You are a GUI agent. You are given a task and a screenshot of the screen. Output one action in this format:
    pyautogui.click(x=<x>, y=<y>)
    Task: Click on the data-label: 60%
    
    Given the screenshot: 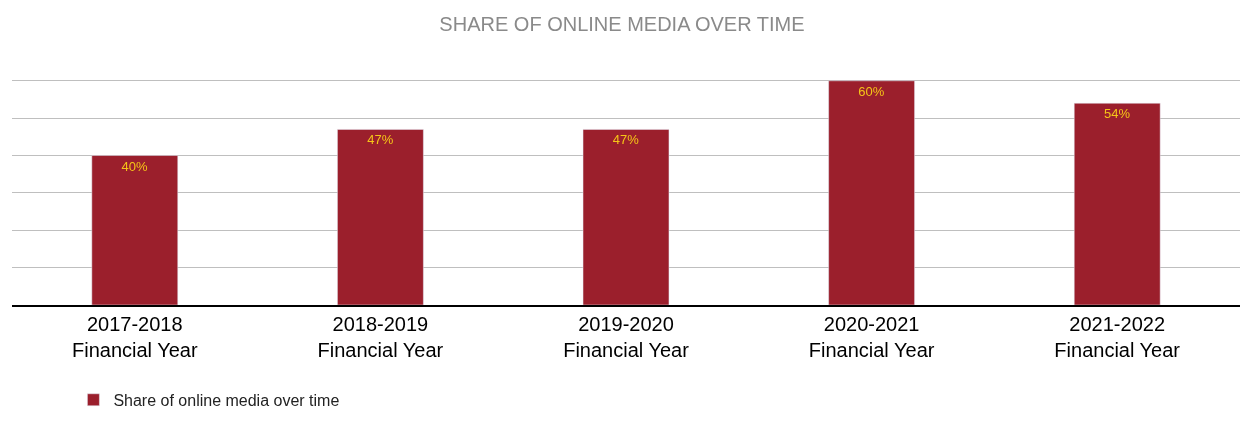 What is the action you would take?
    pyautogui.click(x=871, y=91)
    